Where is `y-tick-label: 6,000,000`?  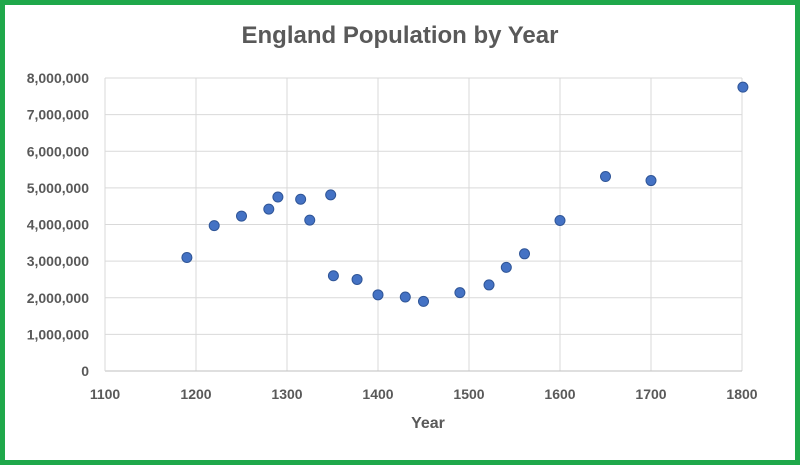
y-tick-label: 6,000,000 is located at coordinates (58, 151).